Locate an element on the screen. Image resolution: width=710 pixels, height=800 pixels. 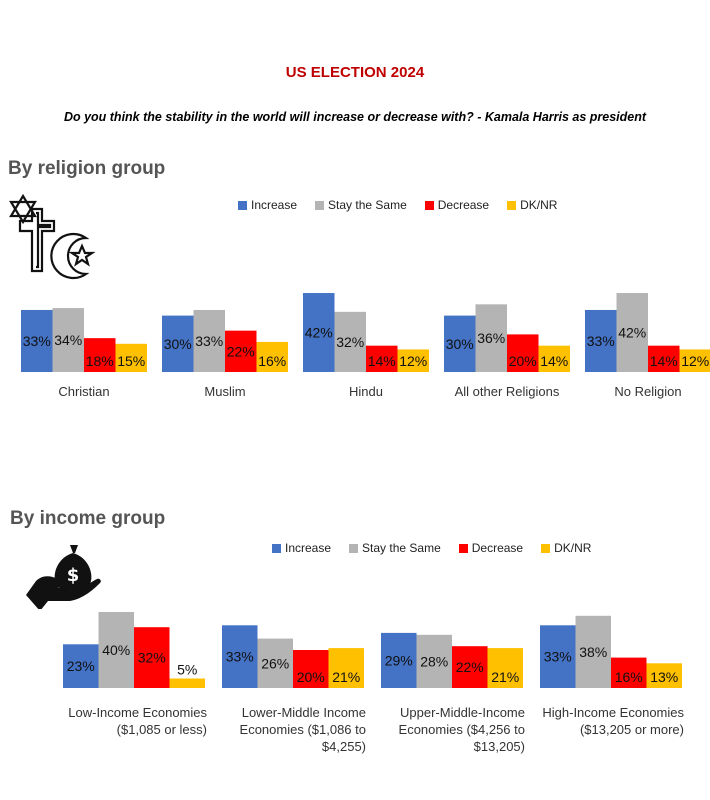
legend-item-increase: Increase is located at coordinates (301, 548).